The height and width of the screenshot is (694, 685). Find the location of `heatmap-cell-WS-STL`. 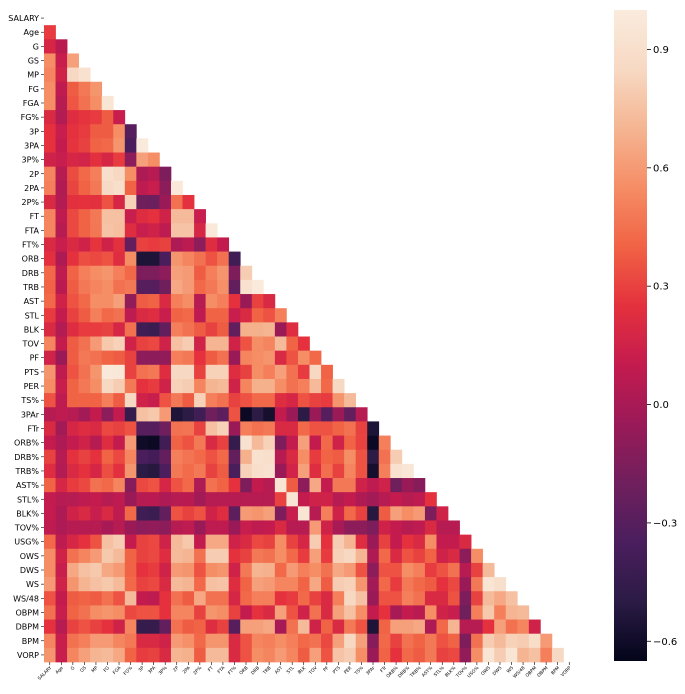

heatmap-cell-WS-STL is located at coordinates (292, 584).